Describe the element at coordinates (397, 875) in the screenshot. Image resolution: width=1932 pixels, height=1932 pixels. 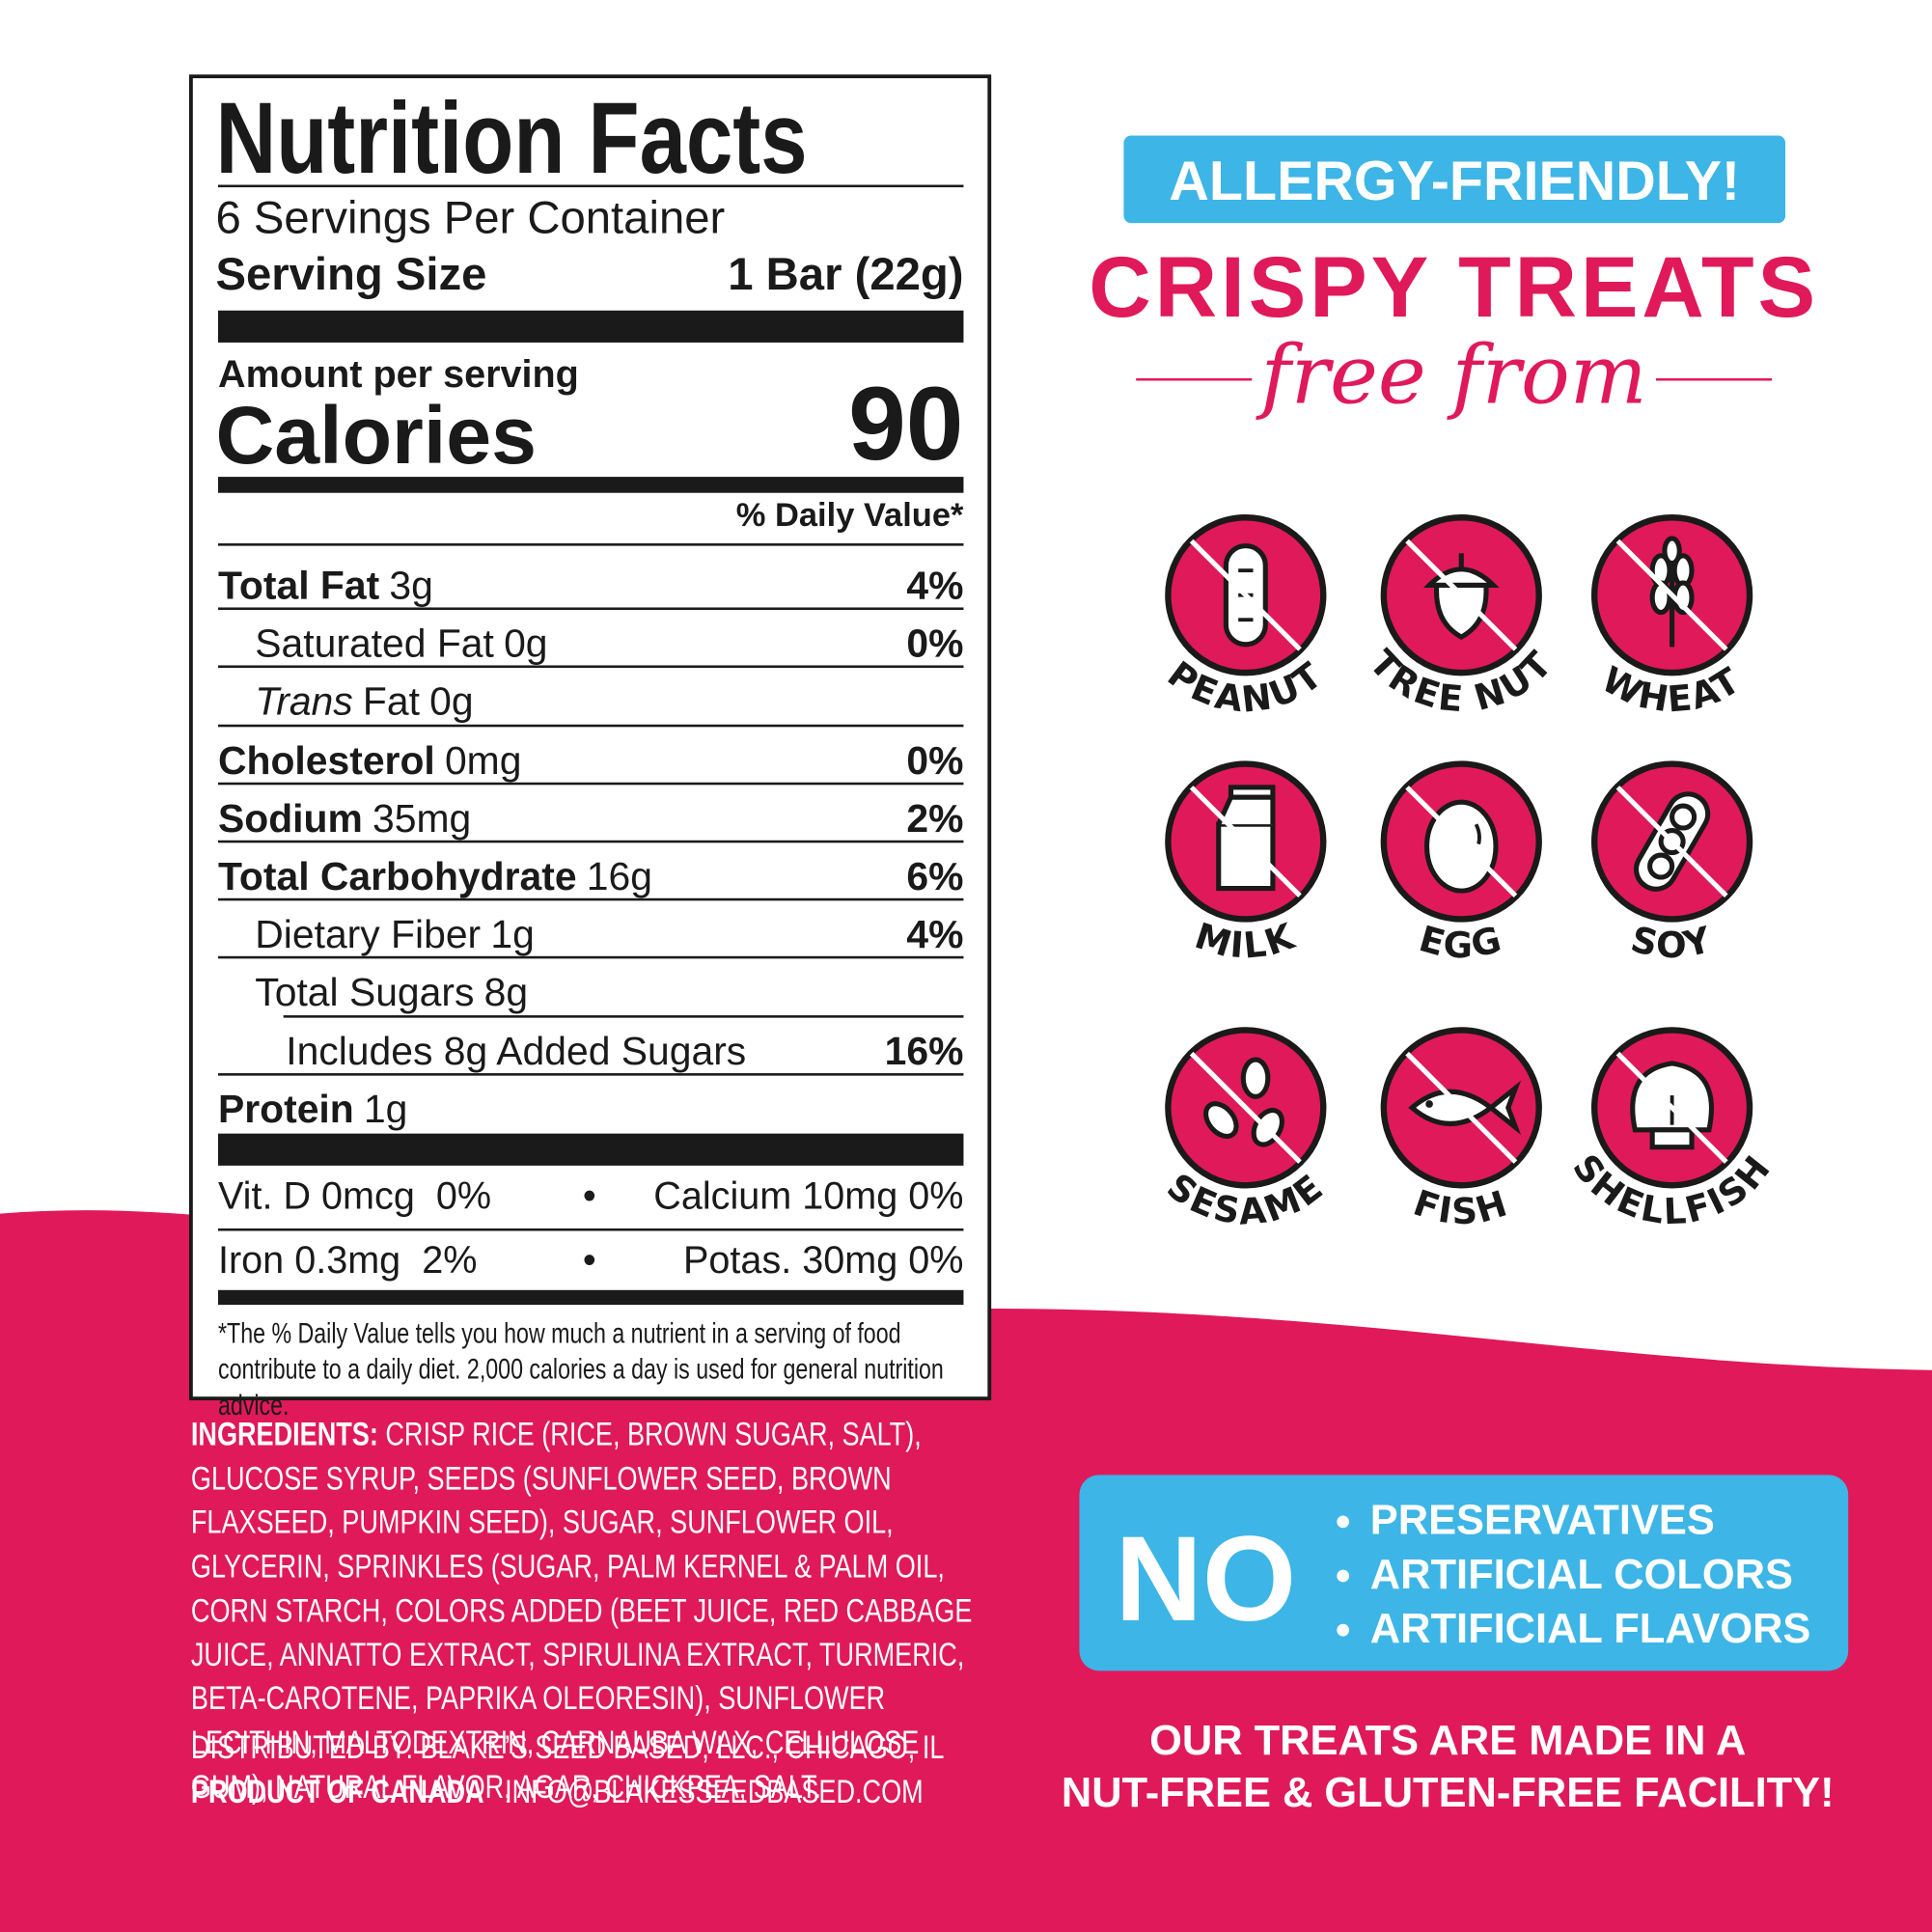
I see `nutrient-name: Total Carbohydrate` at that location.